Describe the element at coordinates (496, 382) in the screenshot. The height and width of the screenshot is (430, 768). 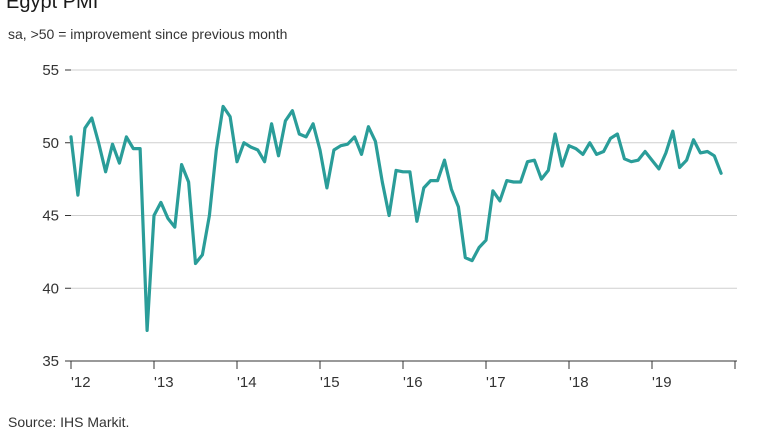
I see `x-tick-label: '17` at that location.